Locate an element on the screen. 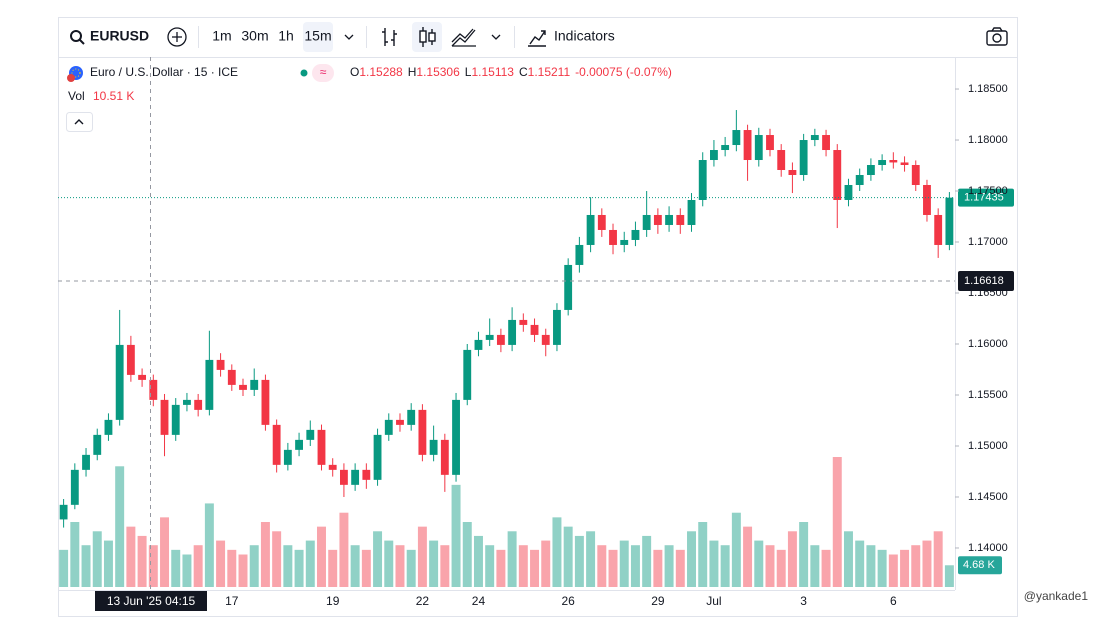 The width and height of the screenshot is (1100, 633). interval: 1m is located at coordinates (221, 36).